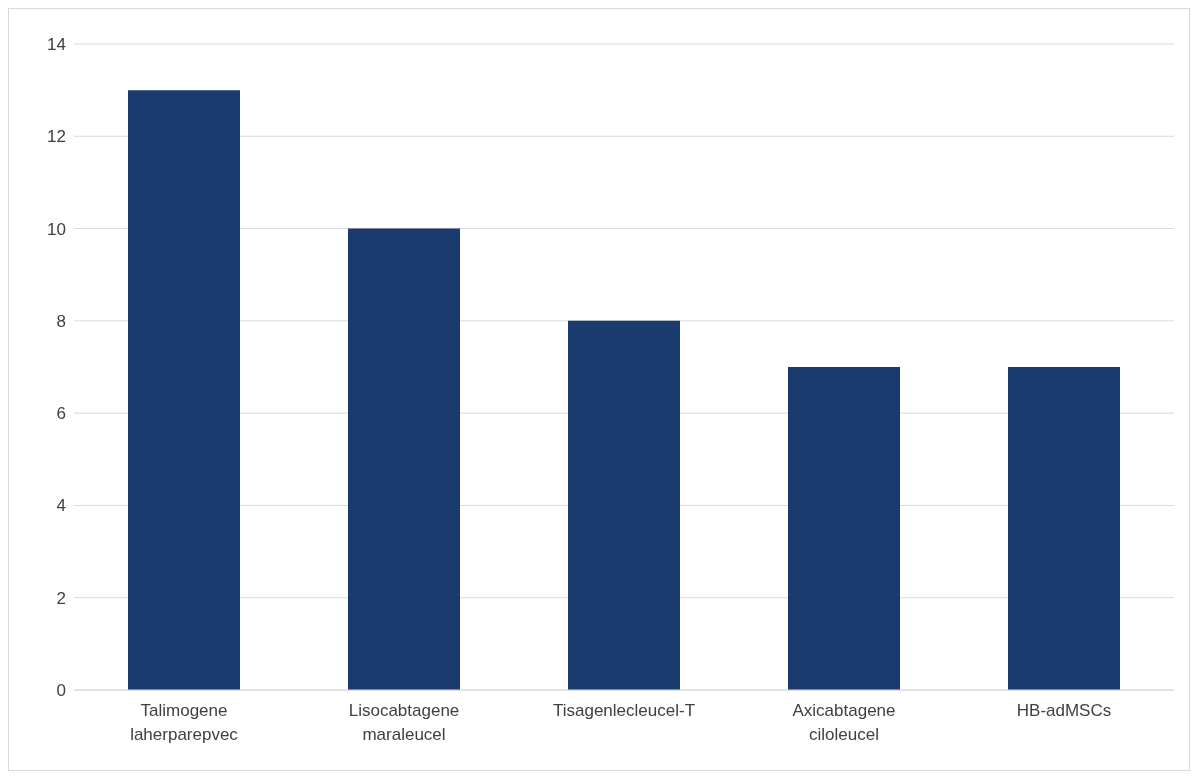  Describe the element at coordinates (56, 229) in the screenshot. I see `y-tick-label: 10` at that location.